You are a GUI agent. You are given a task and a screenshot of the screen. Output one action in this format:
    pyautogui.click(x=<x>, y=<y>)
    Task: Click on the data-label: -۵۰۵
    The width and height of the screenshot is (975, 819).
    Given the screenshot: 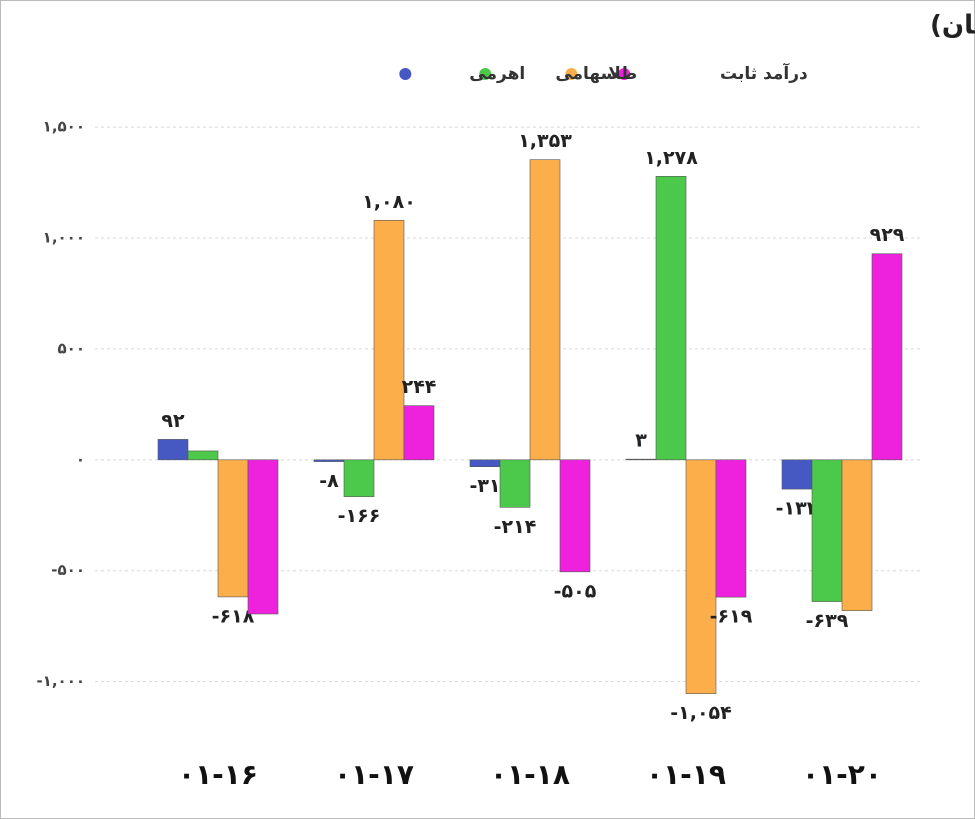 What is the action you would take?
    pyautogui.click(x=575, y=591)
    